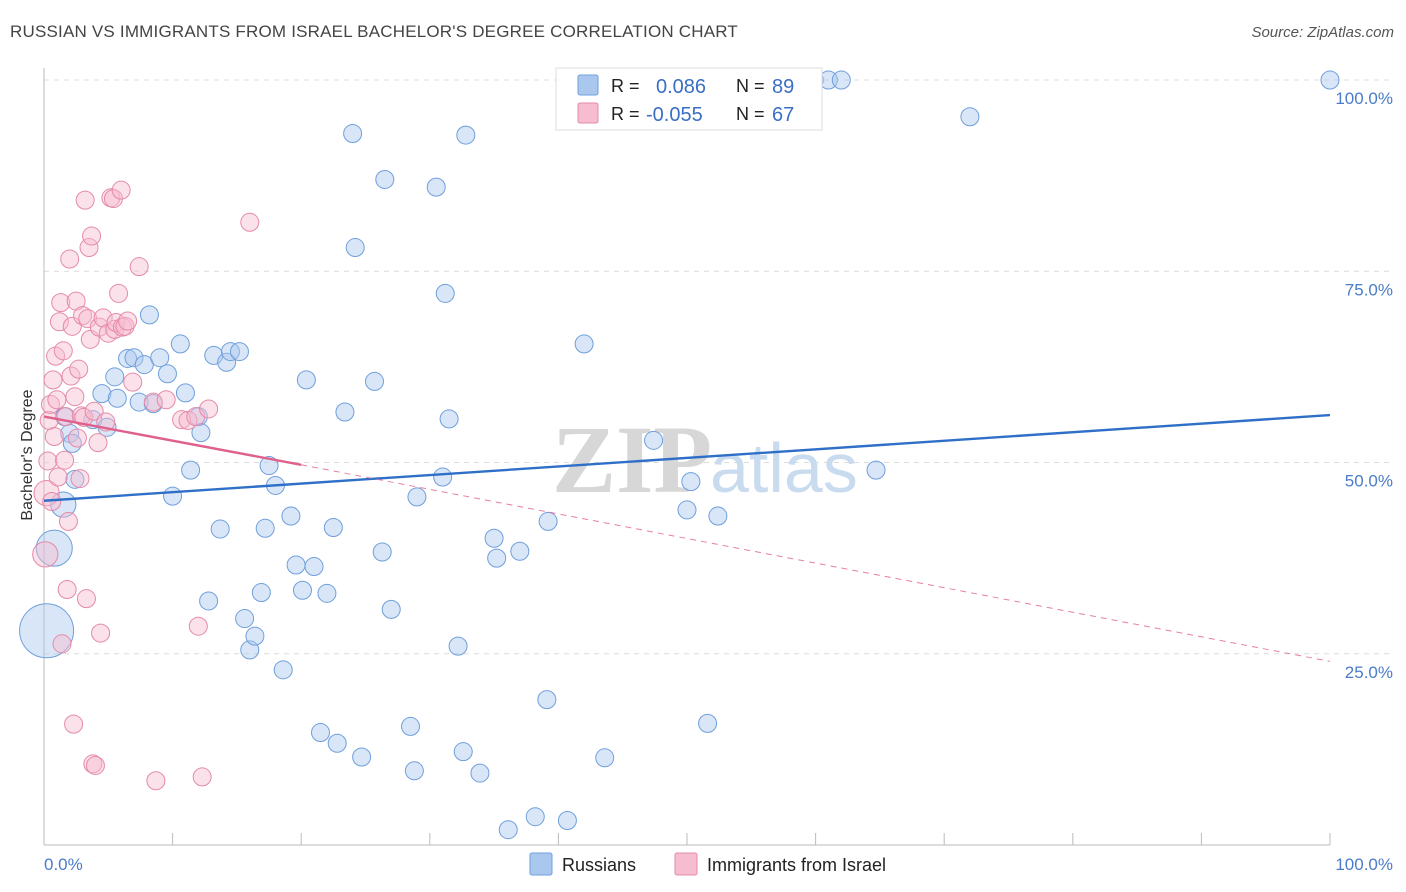 The height and width of the screenshot is (892, 1406). I want to click on legend-stats: R = 0.086 N = 89 R = -0.055 N = 67, so click(689, 99).